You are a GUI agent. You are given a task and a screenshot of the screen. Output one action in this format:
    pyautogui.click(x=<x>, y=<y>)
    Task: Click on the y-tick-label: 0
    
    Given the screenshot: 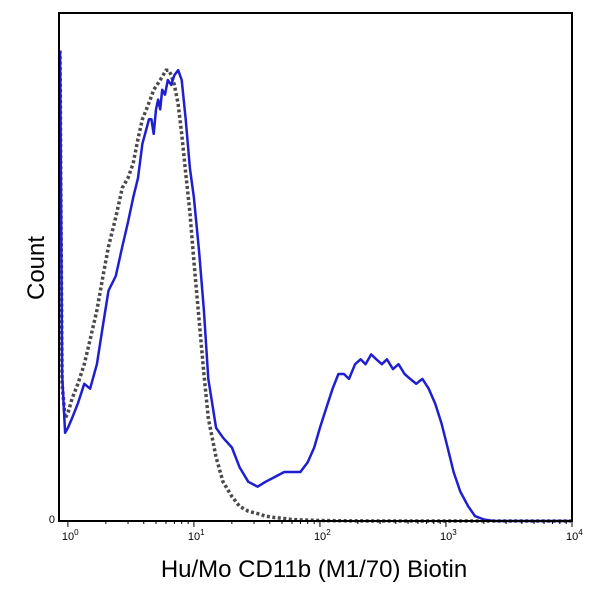 What is the action you would take?
    pyautogui.click(x=52, y=520)
    